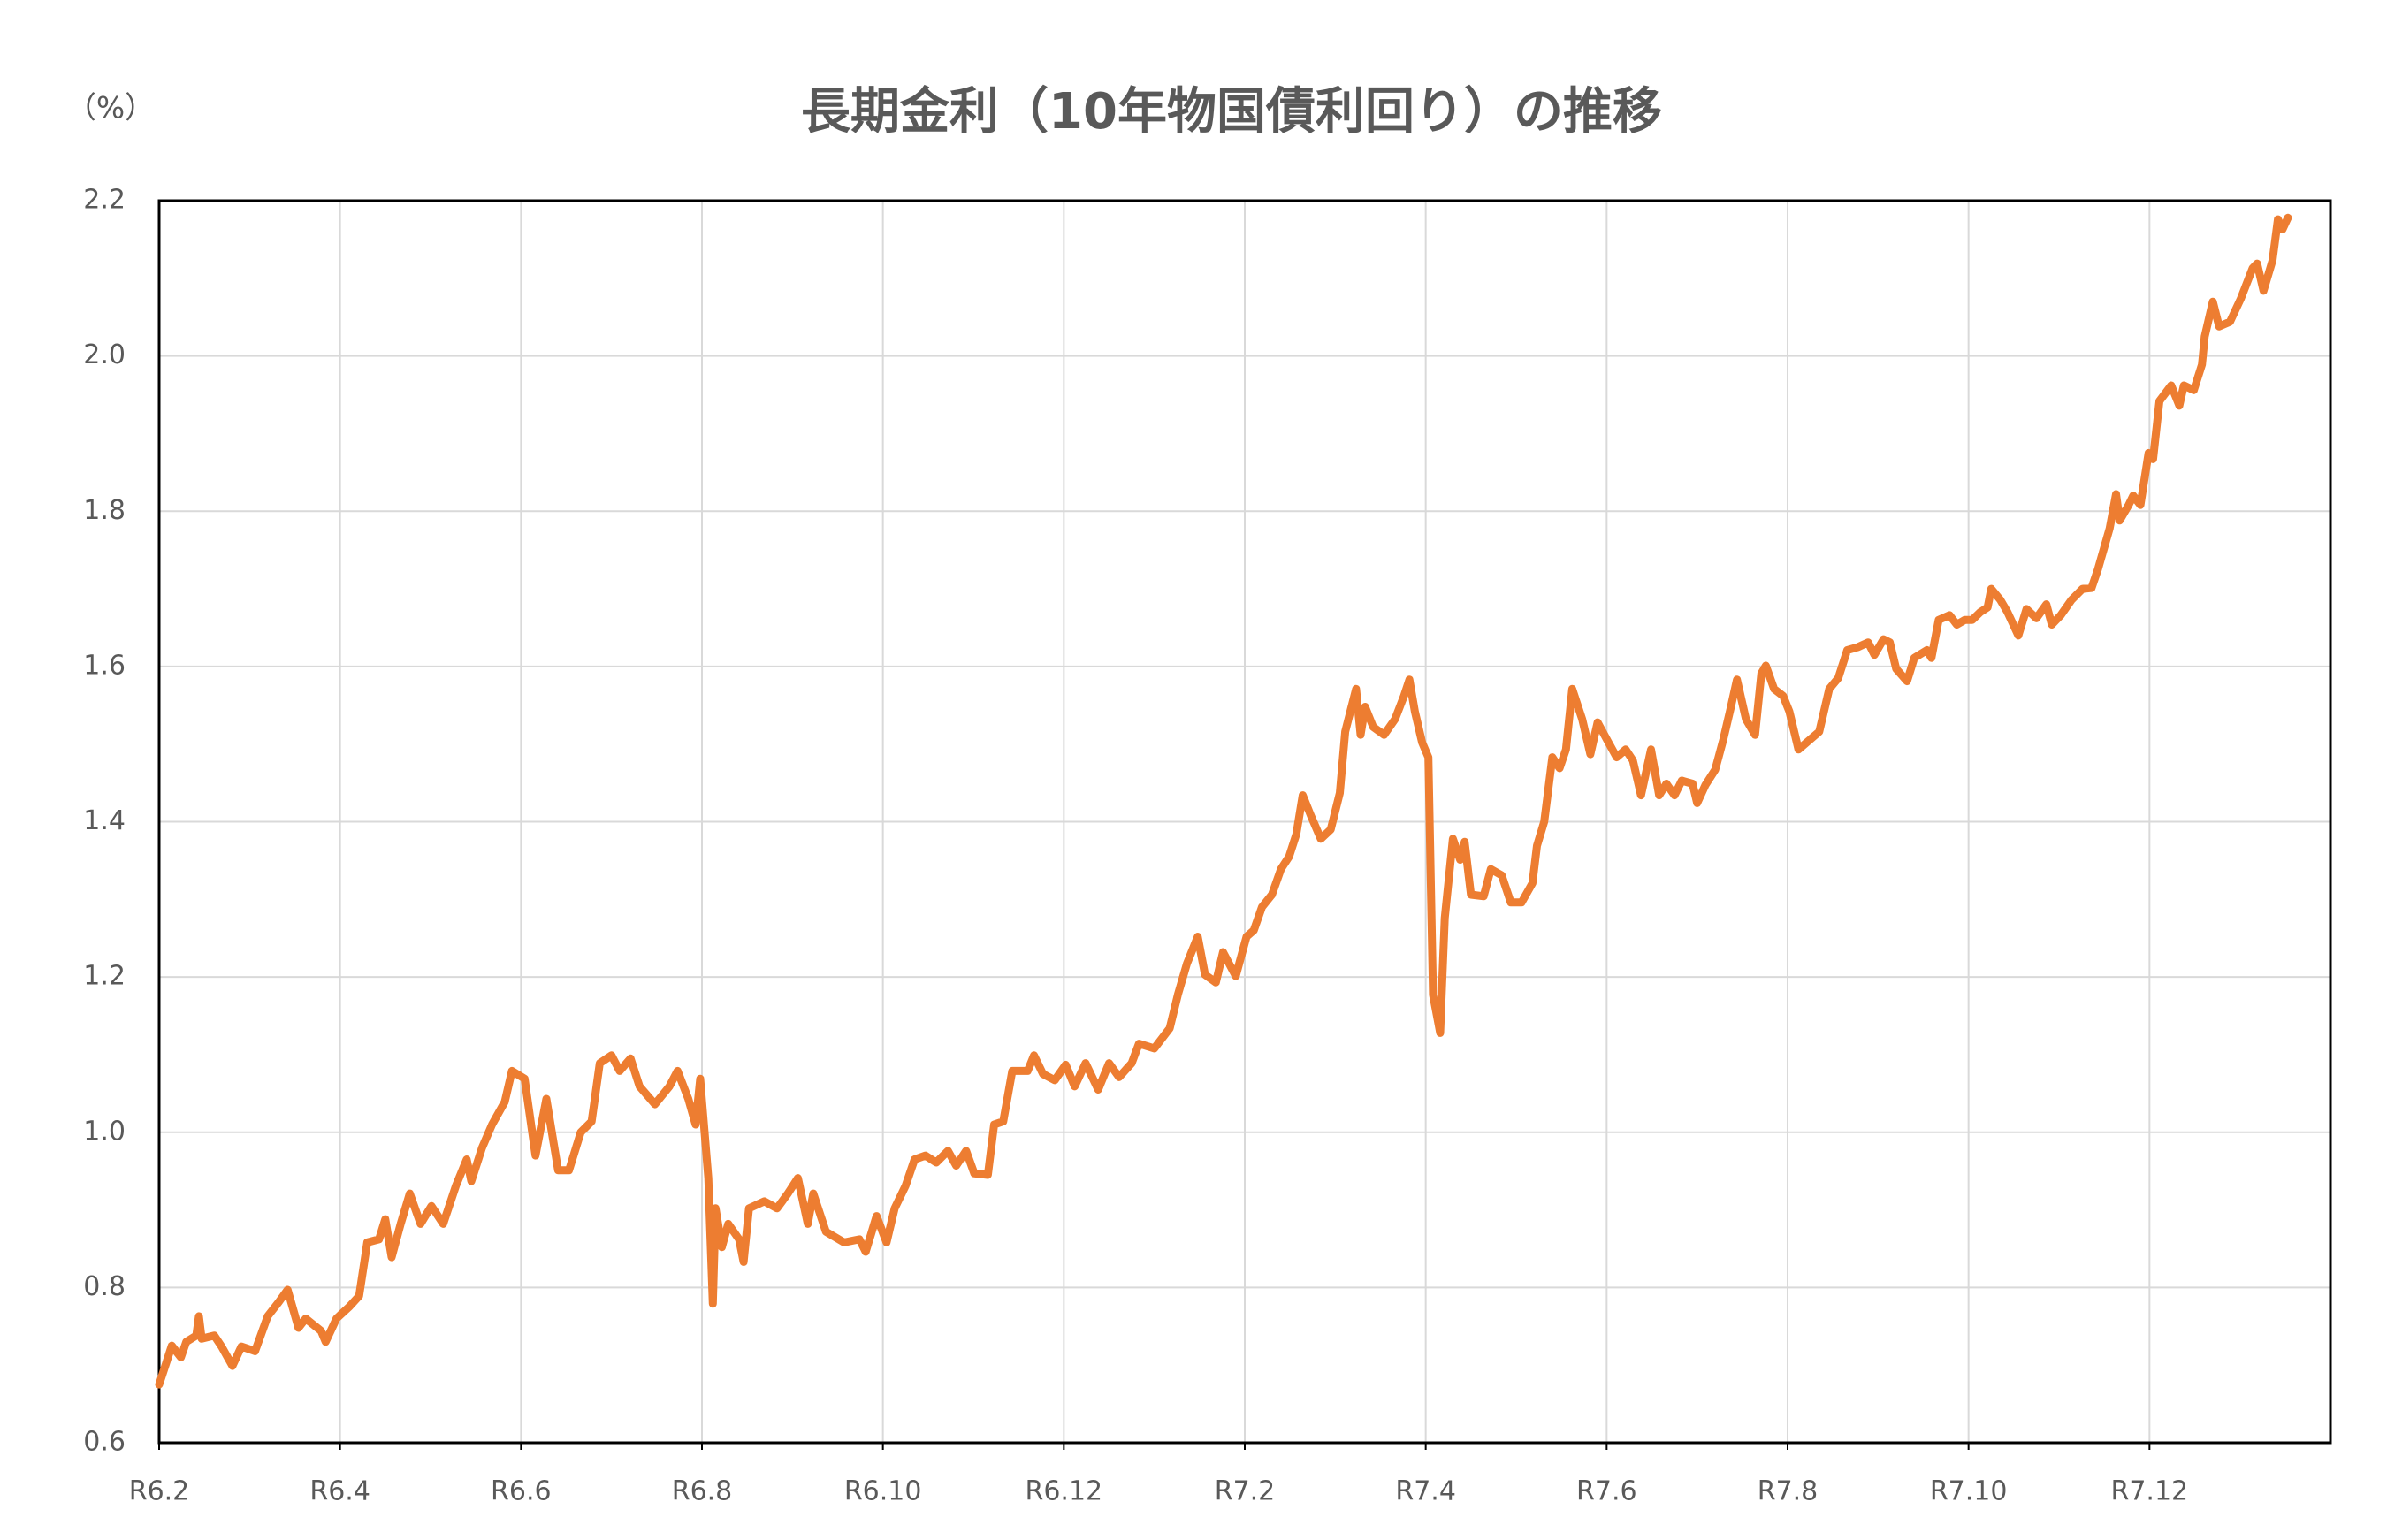  I want to click on y-tick-label: 1.2, so click(104, 977).